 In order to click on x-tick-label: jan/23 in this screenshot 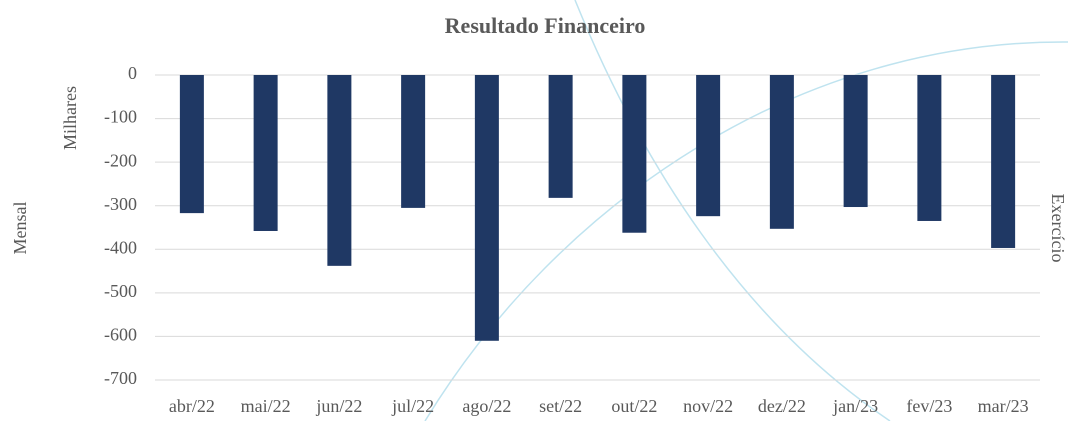, I will do `click(855, 406)`.